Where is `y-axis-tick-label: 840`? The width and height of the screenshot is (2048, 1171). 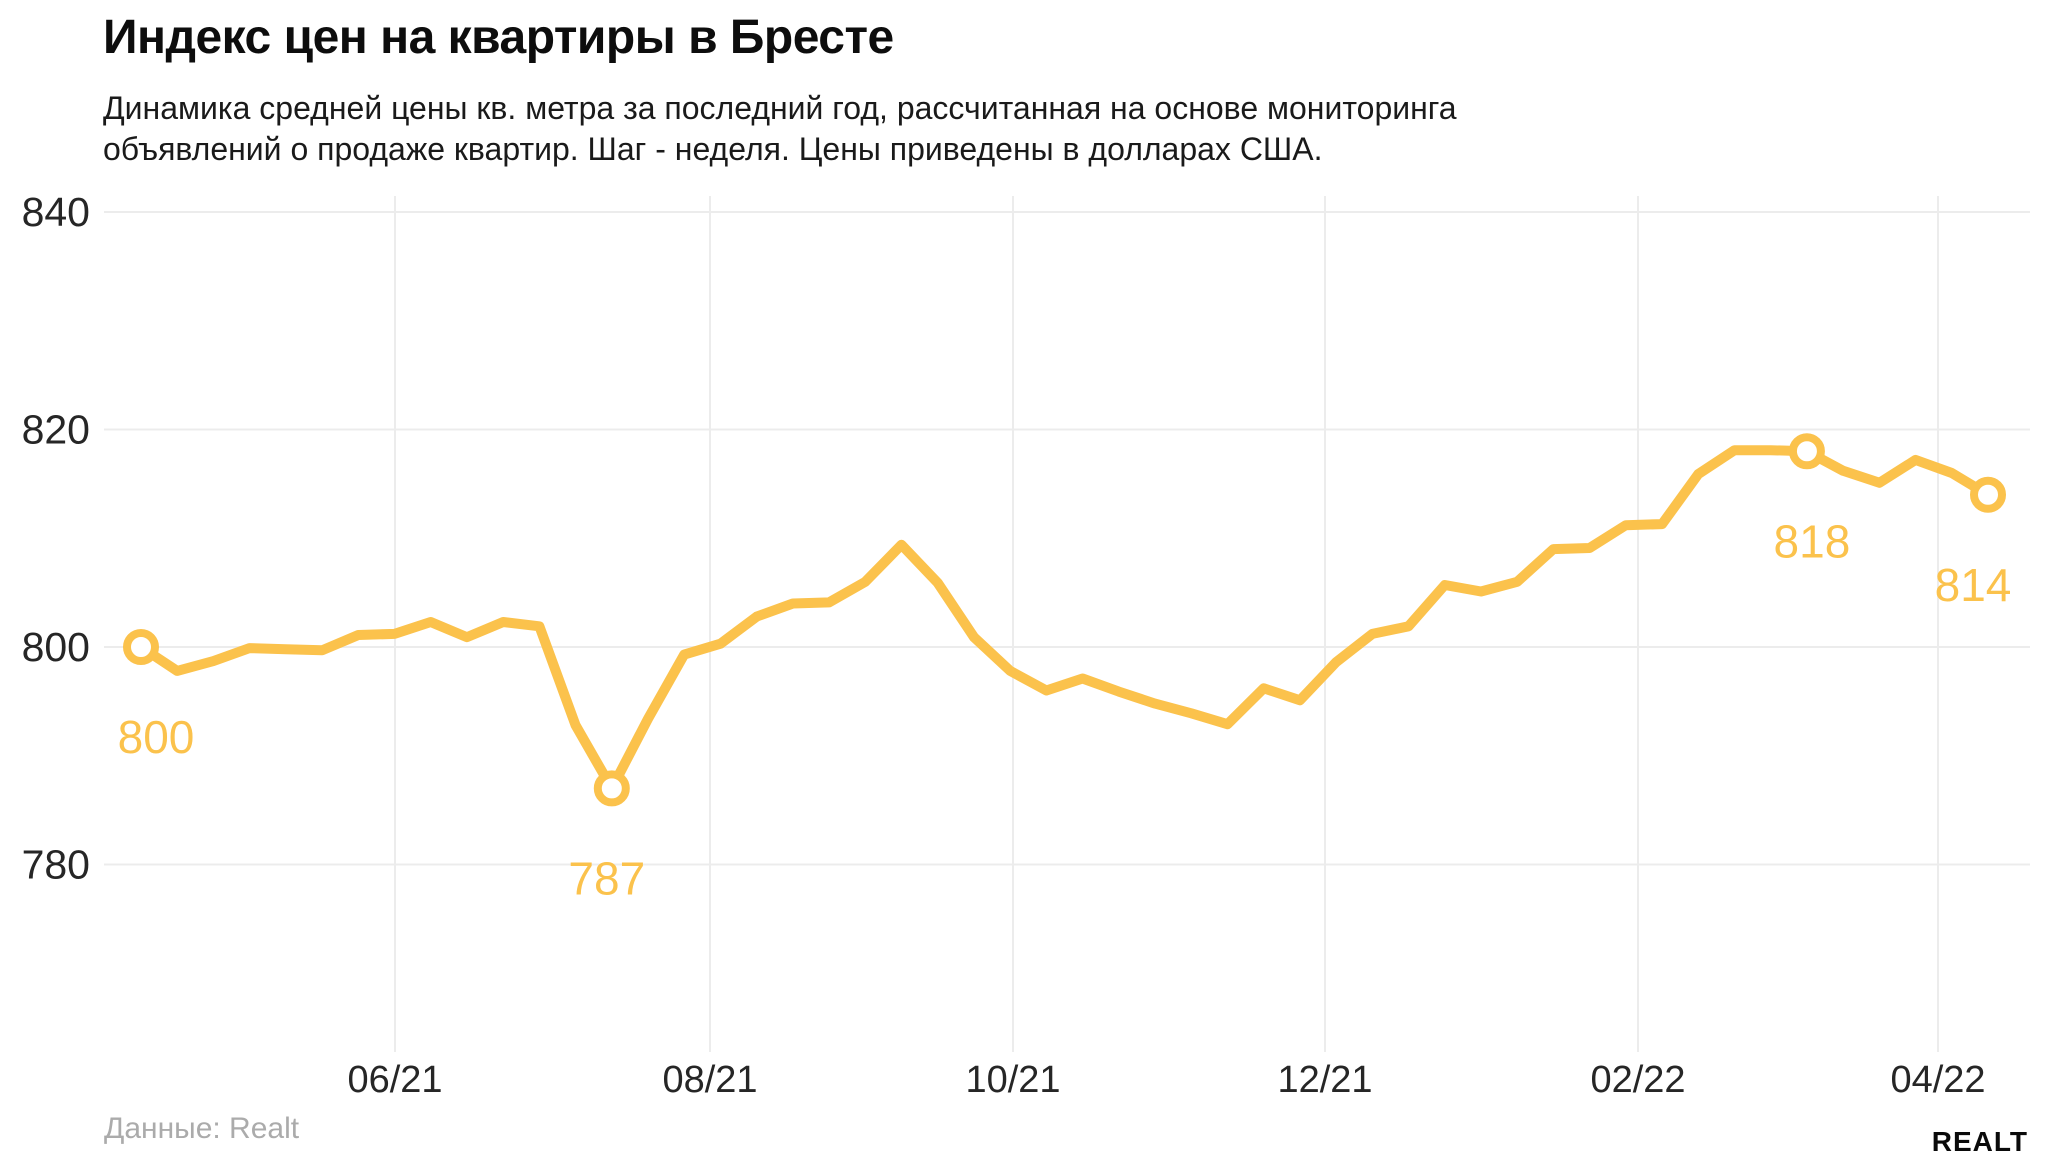
y-axis-tick-label: 840 is located at coordinates (56, 212).